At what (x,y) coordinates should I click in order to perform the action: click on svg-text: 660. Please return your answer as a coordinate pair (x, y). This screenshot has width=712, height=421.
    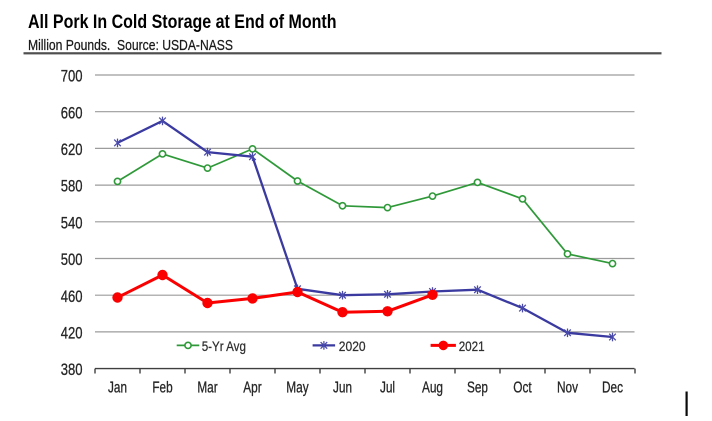
    Looking at the image, I should click on (72, 113).